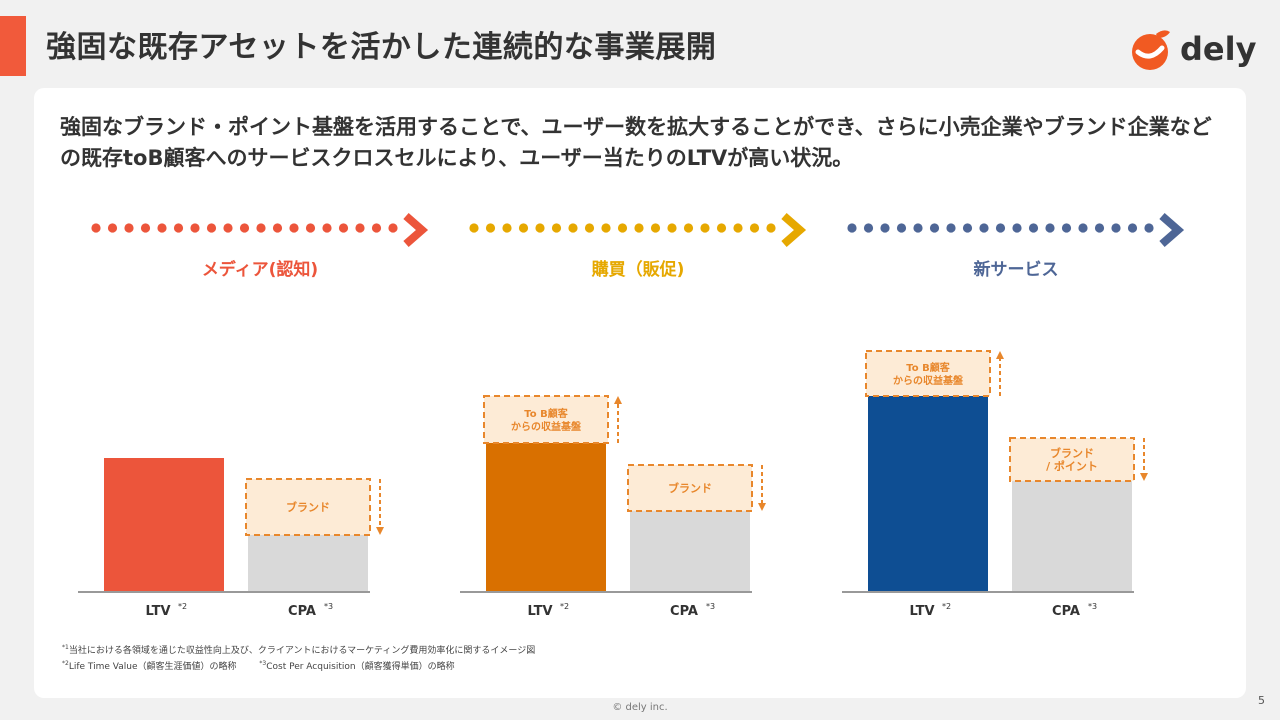 The height and width of the screenshot is (720, 1280). Describe the element at coordinates (152, 667) in the screenshot. I see `footnote-2-text: Life Time Value（顧客生涯価値）の略称` at that location.